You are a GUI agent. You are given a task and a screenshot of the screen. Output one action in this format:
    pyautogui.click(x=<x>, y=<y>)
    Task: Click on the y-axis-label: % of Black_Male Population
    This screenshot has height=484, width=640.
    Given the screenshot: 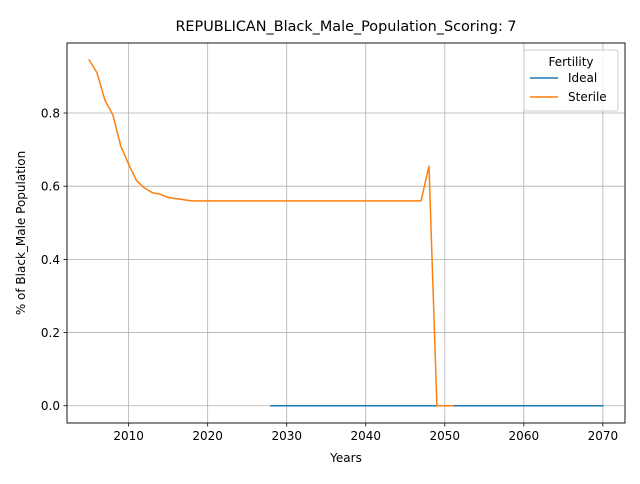 What is the action you would take?
    pyautogui.click(x=21, y=233)
    